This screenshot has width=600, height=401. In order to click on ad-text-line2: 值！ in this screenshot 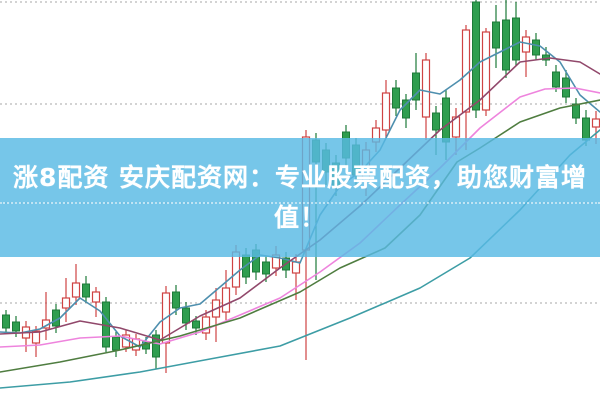, I will do `click(299, 217)`.